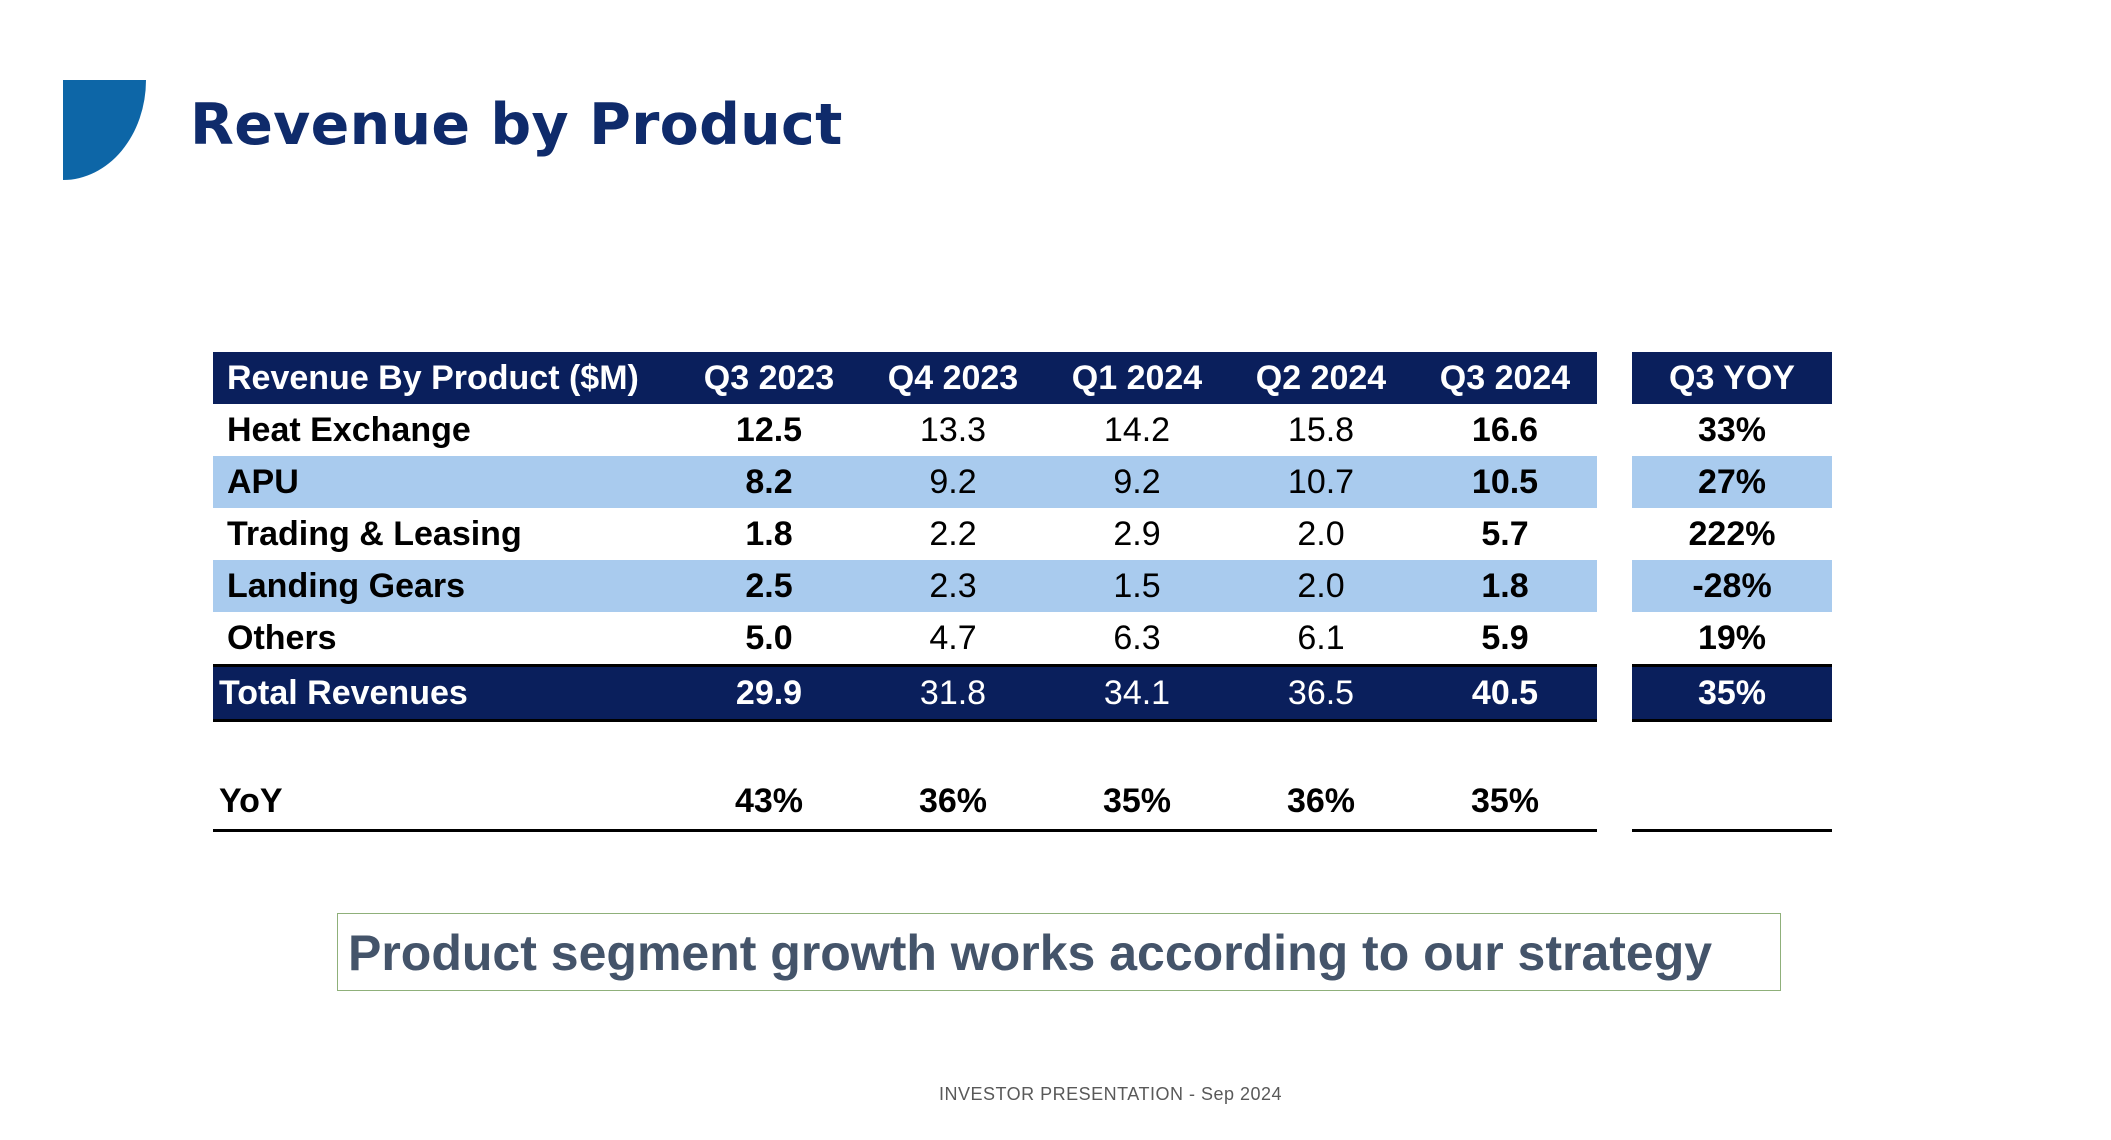 The height and width of the screenshot is (1140, 2111). Describe the element at coordinates (1505, 637) in the screenshot. I see `cell: 5.9` at that location.